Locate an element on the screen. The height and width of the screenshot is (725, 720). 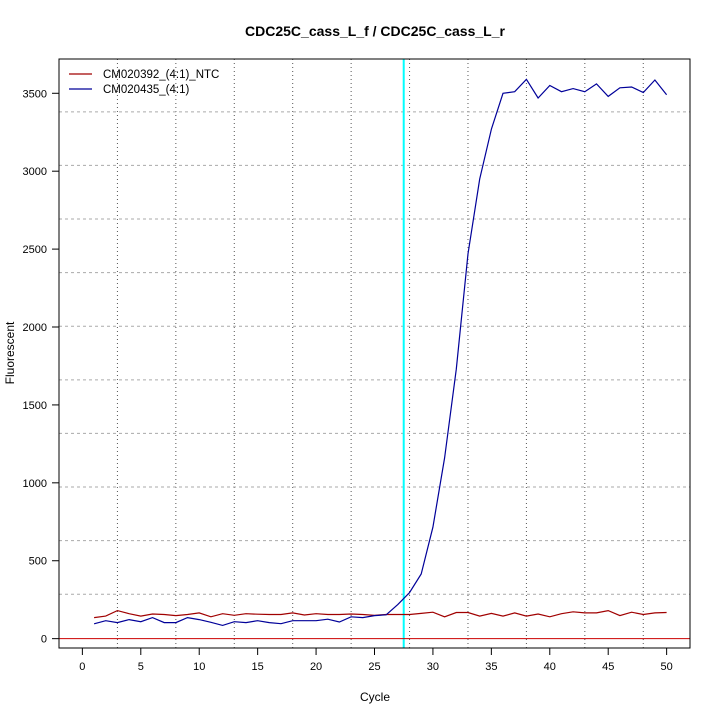
x-tick-label: 5 is located at coordinates (141, 667).